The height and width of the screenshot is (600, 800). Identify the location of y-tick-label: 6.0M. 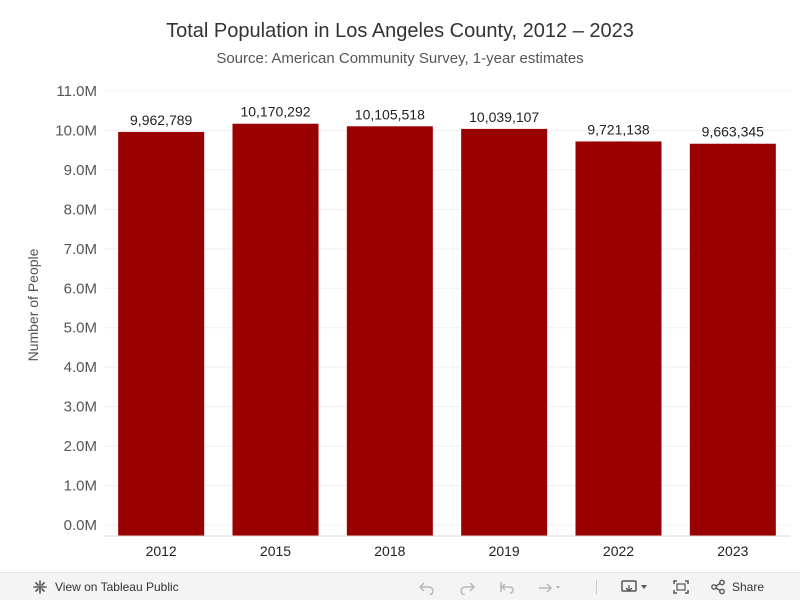
(80, 288).